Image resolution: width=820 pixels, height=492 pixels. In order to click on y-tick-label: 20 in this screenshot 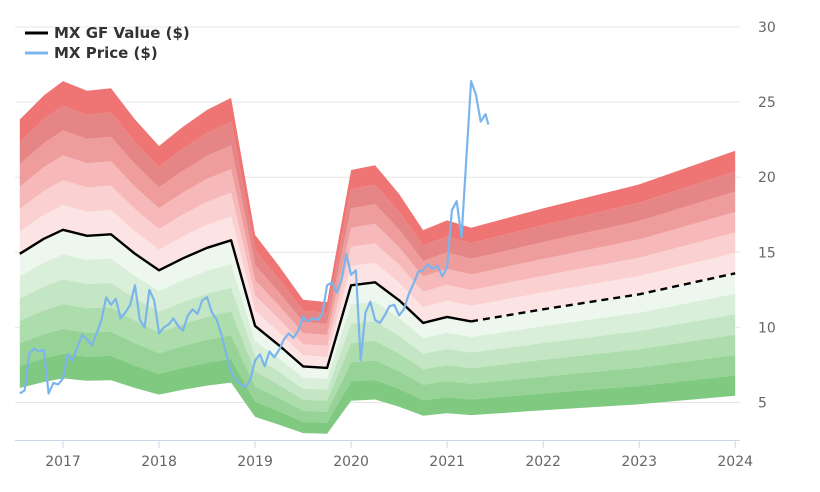, I will do `click(767, 178)`.